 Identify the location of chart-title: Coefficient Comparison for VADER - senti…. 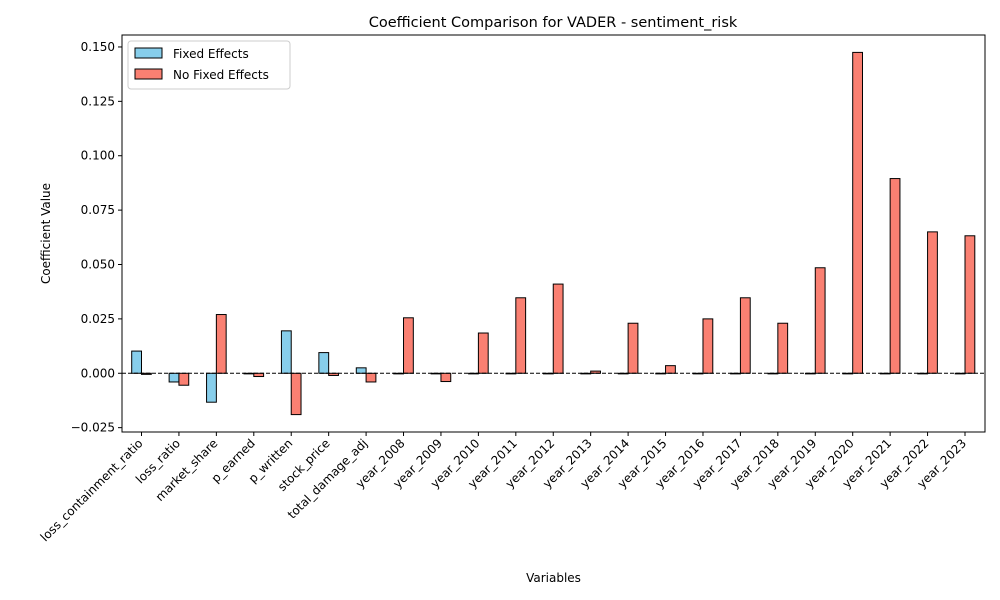
(553, 23).